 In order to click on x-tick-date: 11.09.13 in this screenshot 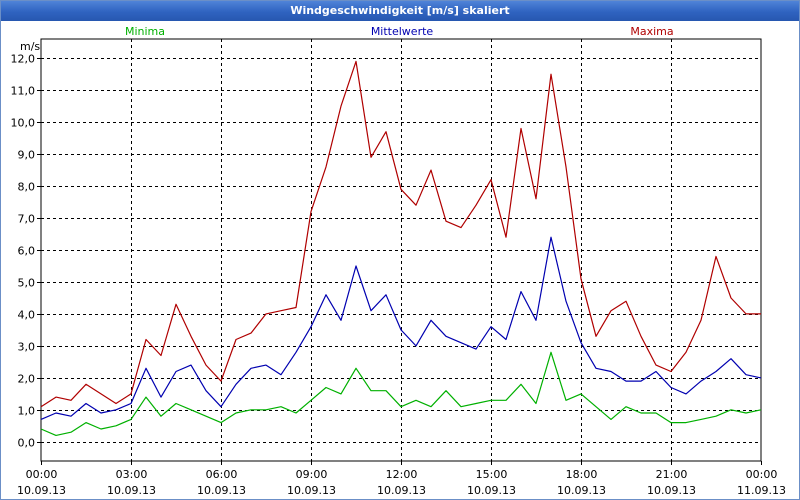, I will do `click(761, 490)`.